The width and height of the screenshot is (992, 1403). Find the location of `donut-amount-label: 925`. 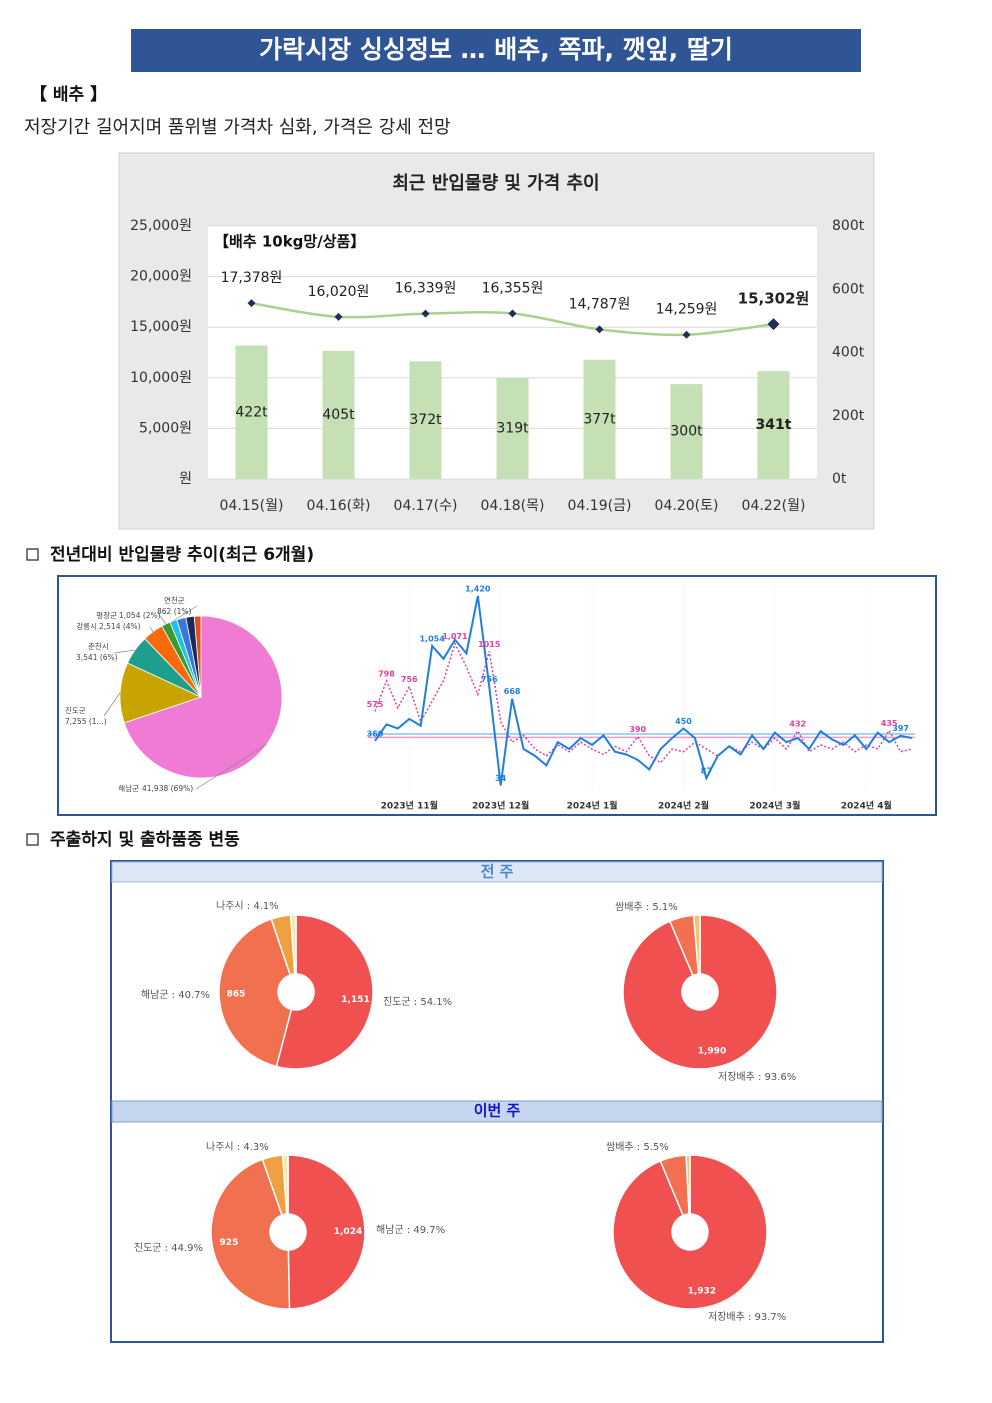

donut-amount-label: 925 is located at coordinates (229, 1243).